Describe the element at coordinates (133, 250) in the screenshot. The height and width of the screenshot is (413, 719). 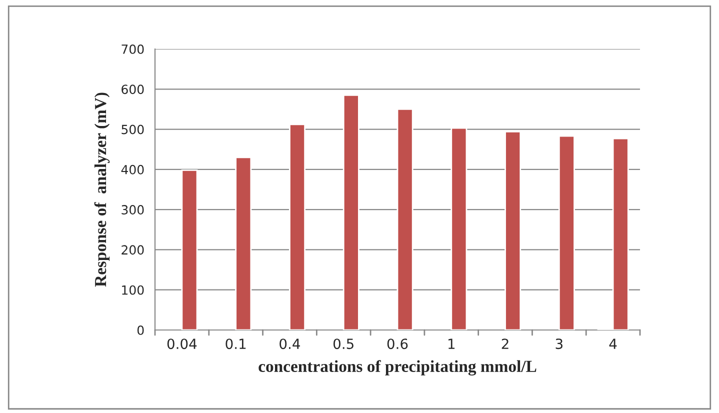
I see `y-tick-label: 200` at that location.